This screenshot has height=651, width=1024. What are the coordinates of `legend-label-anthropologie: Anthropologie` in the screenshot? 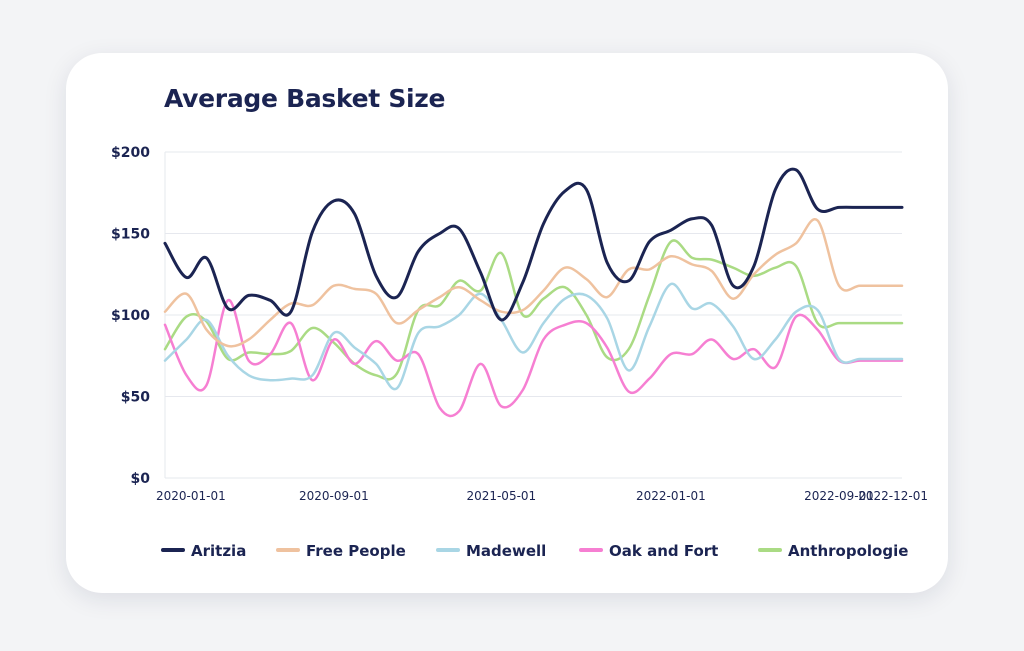 It's located at (848, 551).